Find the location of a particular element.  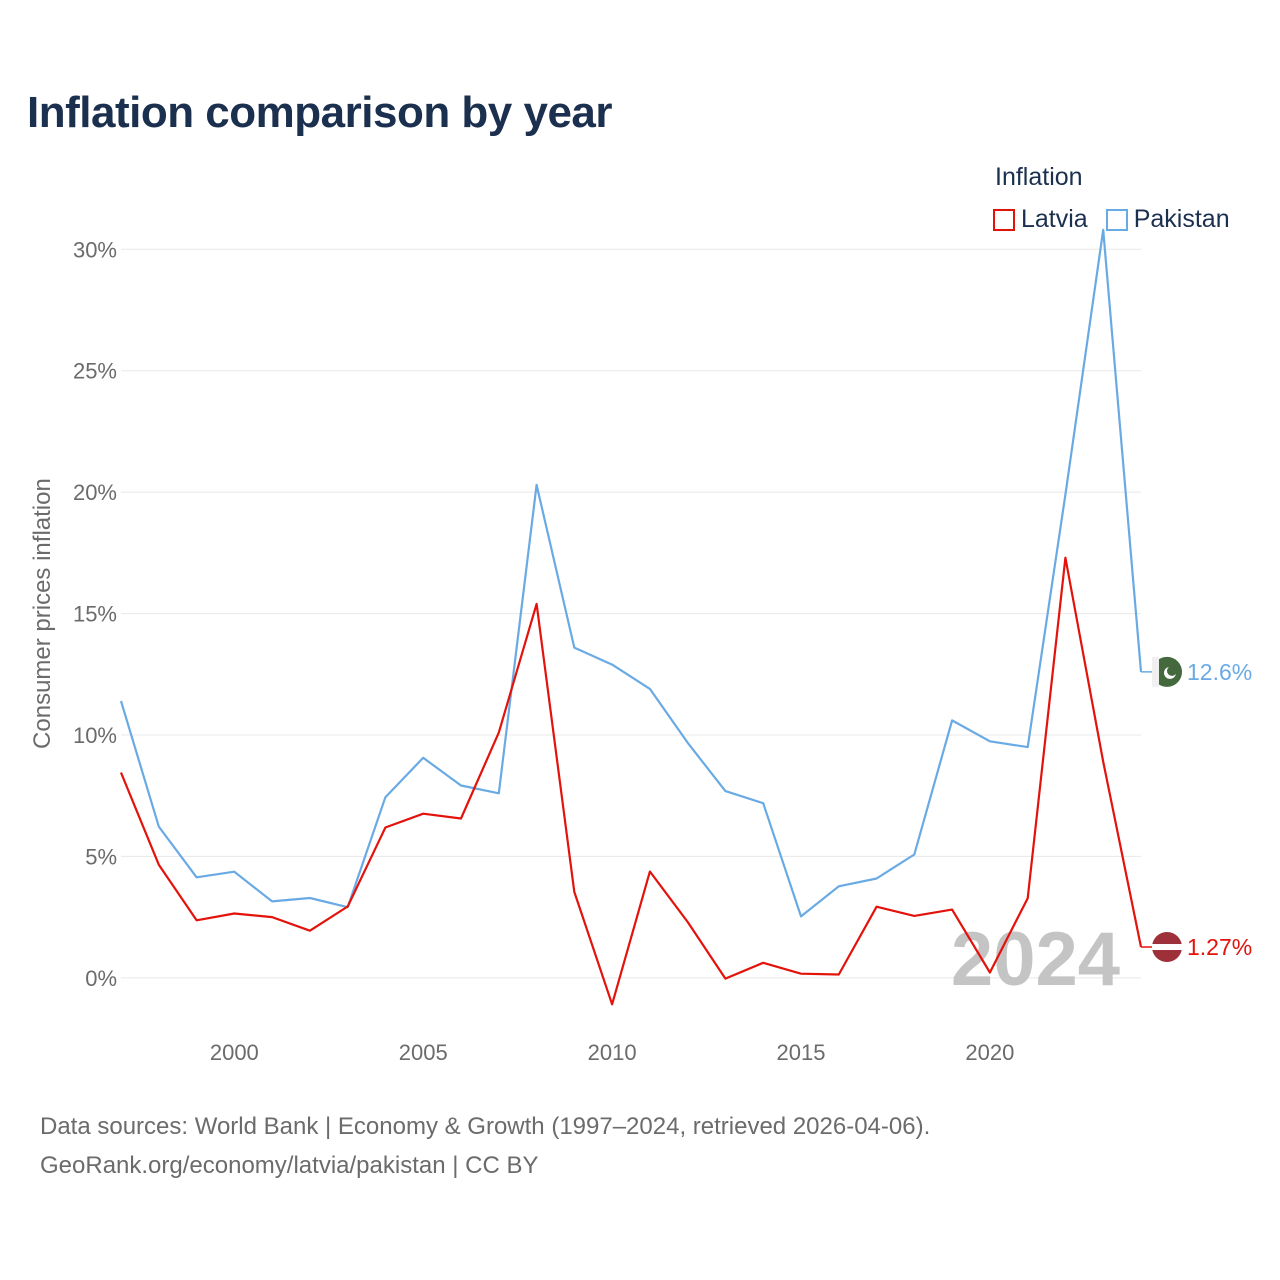

chart-title: Inflation comparison by year is located at coordinates (320, 112).